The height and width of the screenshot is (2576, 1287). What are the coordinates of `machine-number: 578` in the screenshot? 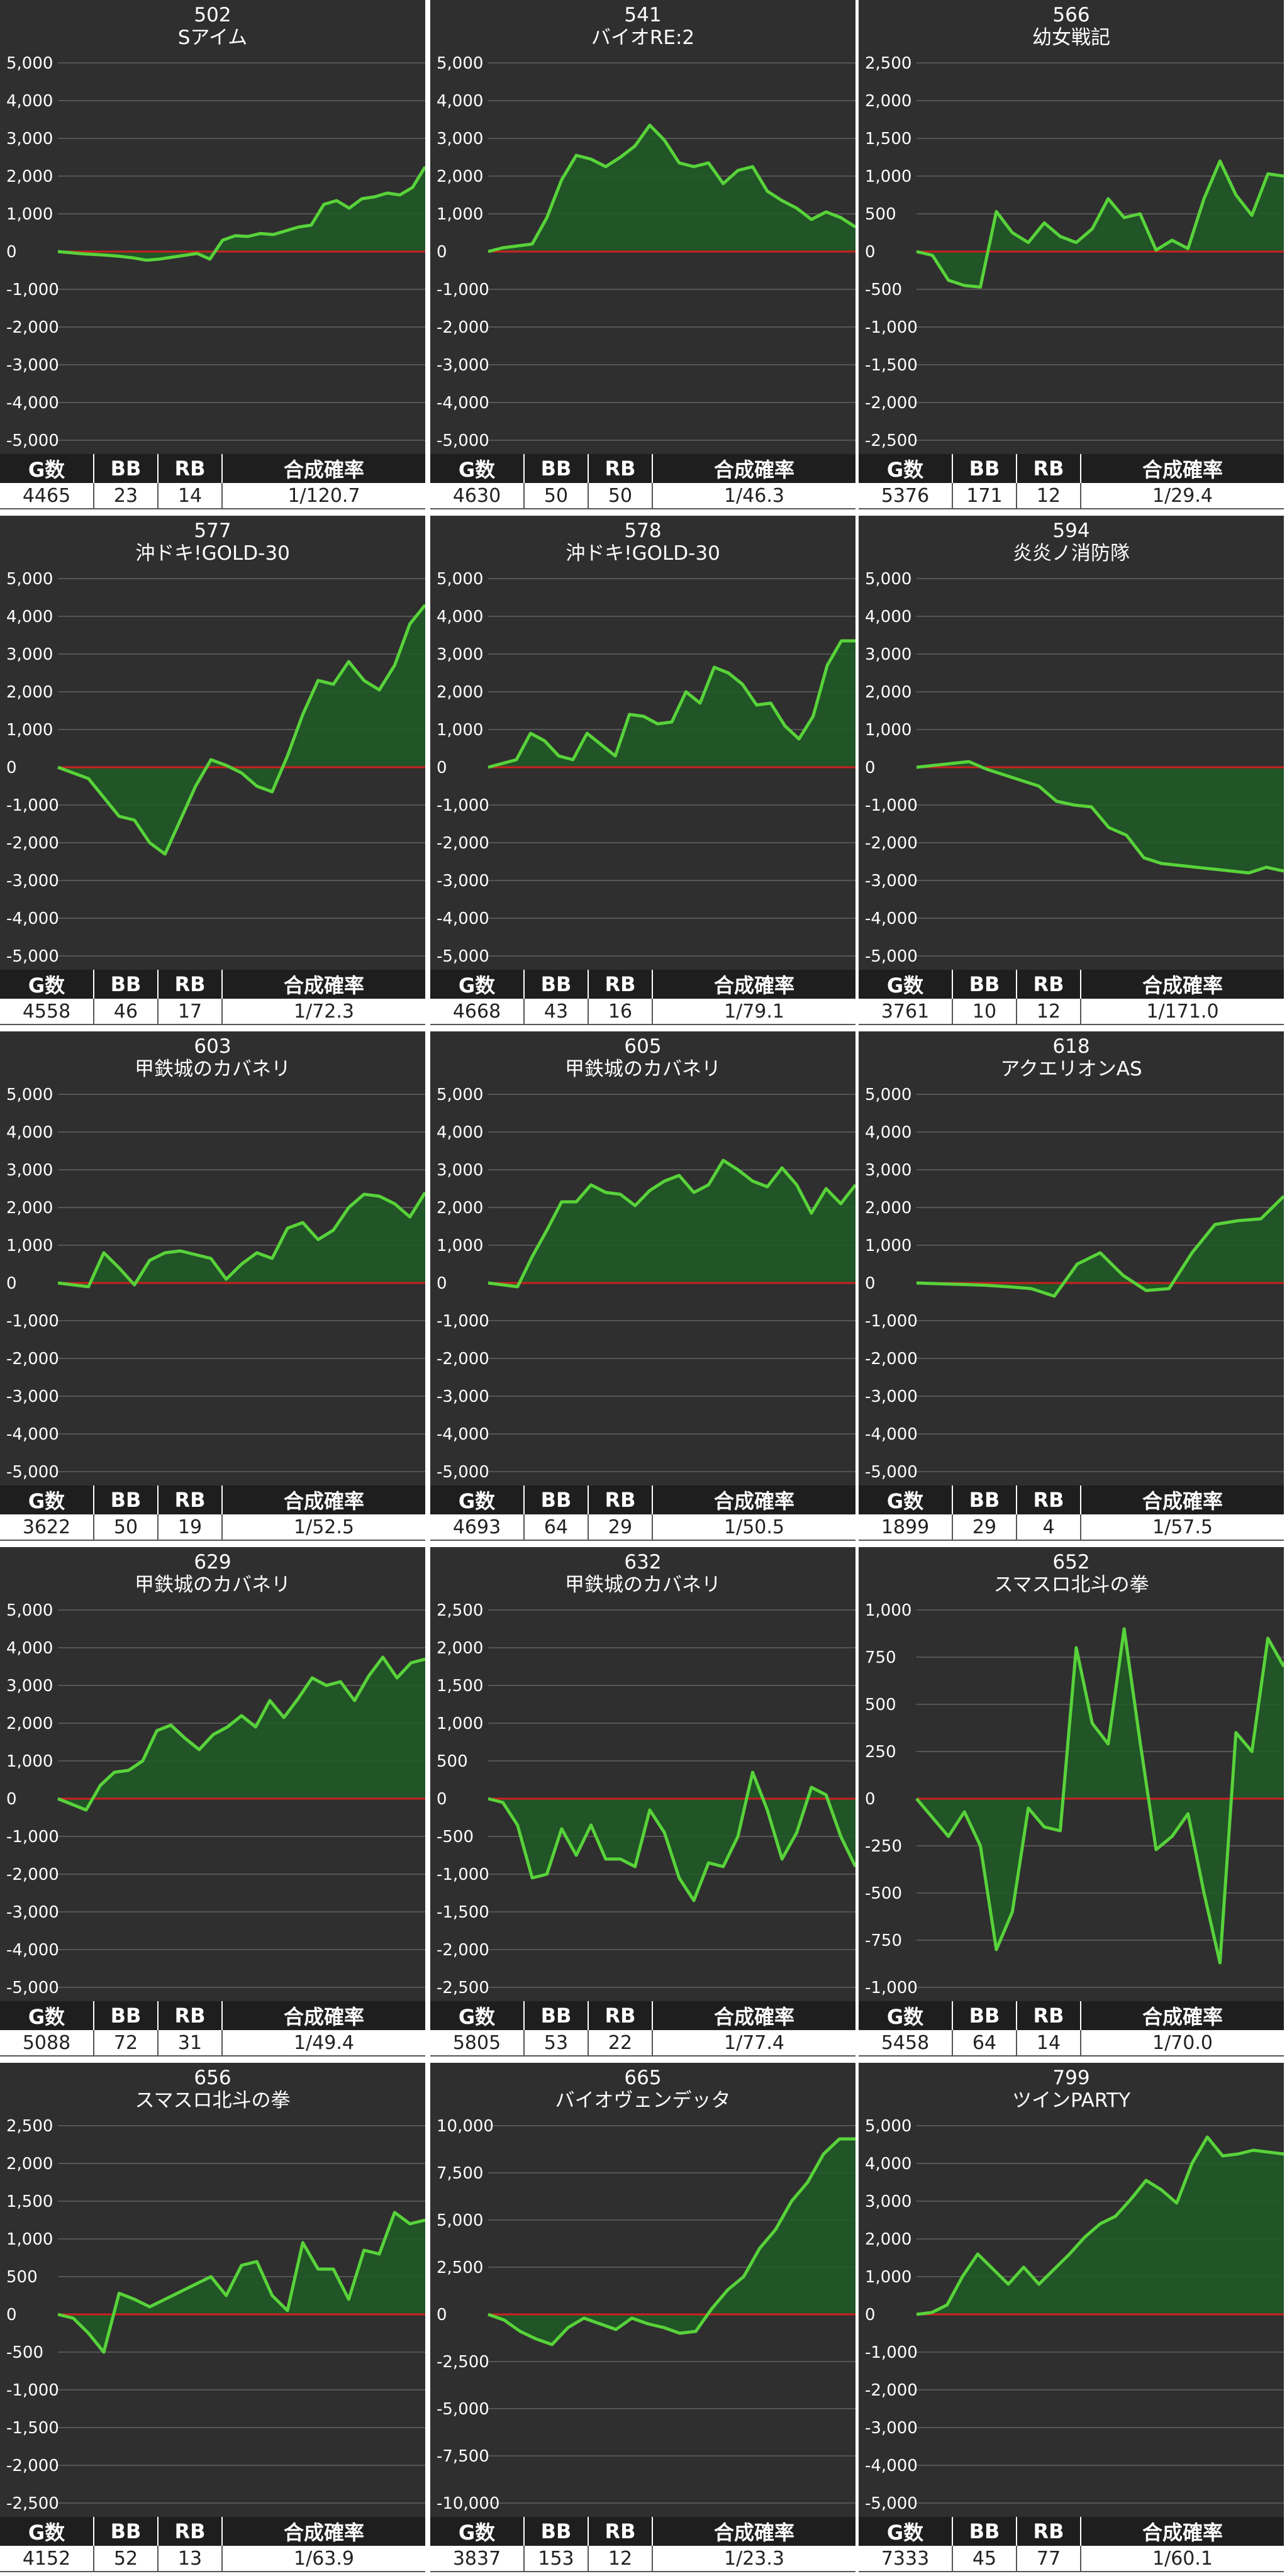 It's located at (643, 530).